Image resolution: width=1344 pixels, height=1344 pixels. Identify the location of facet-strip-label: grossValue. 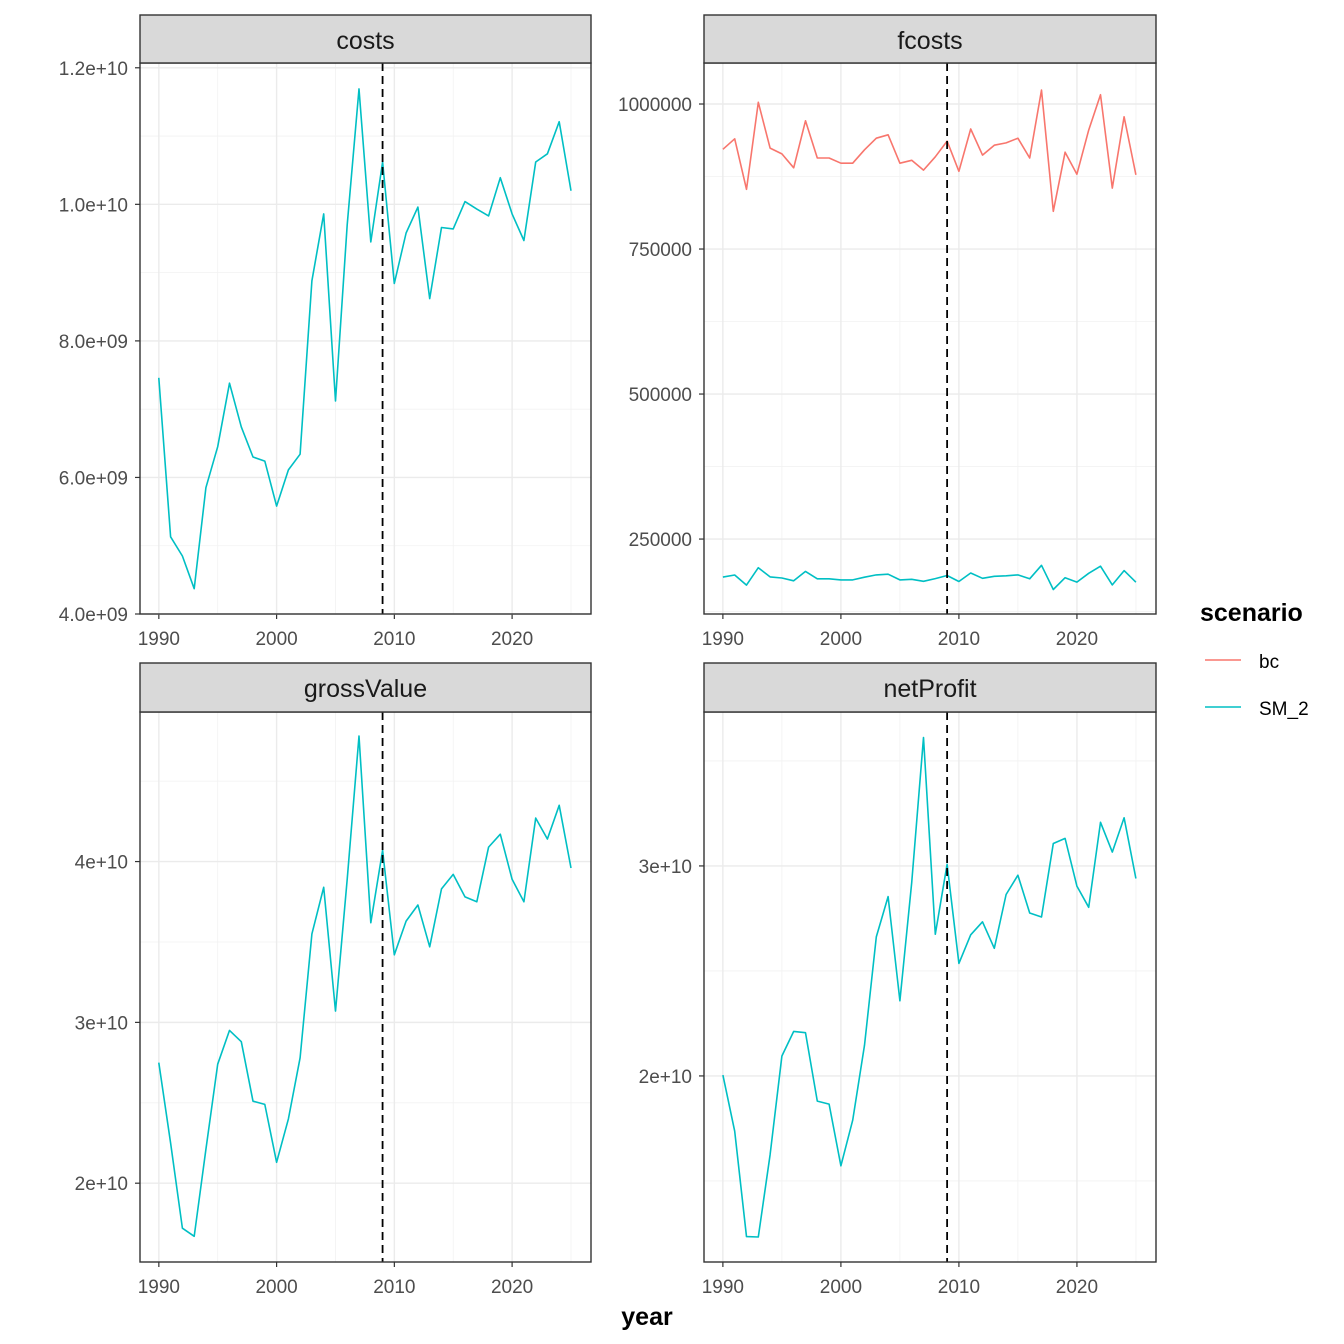
(365, 689).